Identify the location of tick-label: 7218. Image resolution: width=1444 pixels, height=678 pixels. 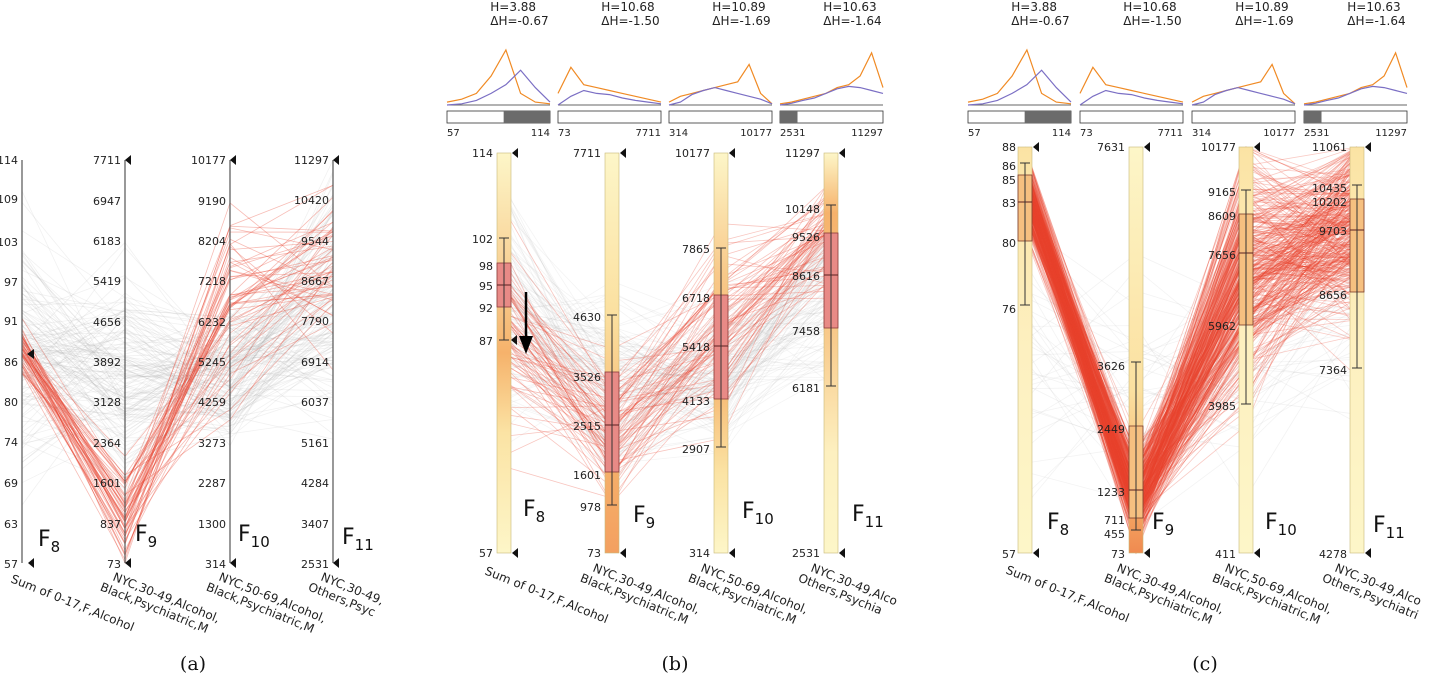
(212, 281).